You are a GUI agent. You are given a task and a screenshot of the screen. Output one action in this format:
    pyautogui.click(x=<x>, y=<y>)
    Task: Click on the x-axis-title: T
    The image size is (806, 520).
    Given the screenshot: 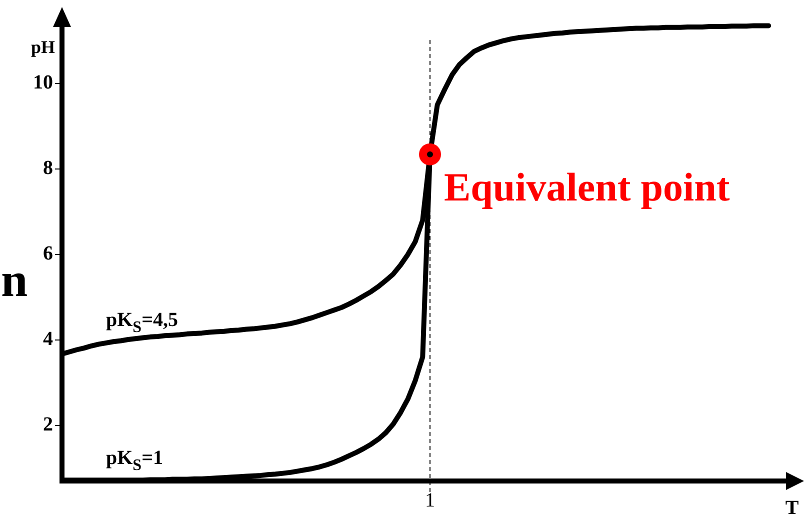 What is the action you would take?
    pyautogui.click(x=792, y=508)
    